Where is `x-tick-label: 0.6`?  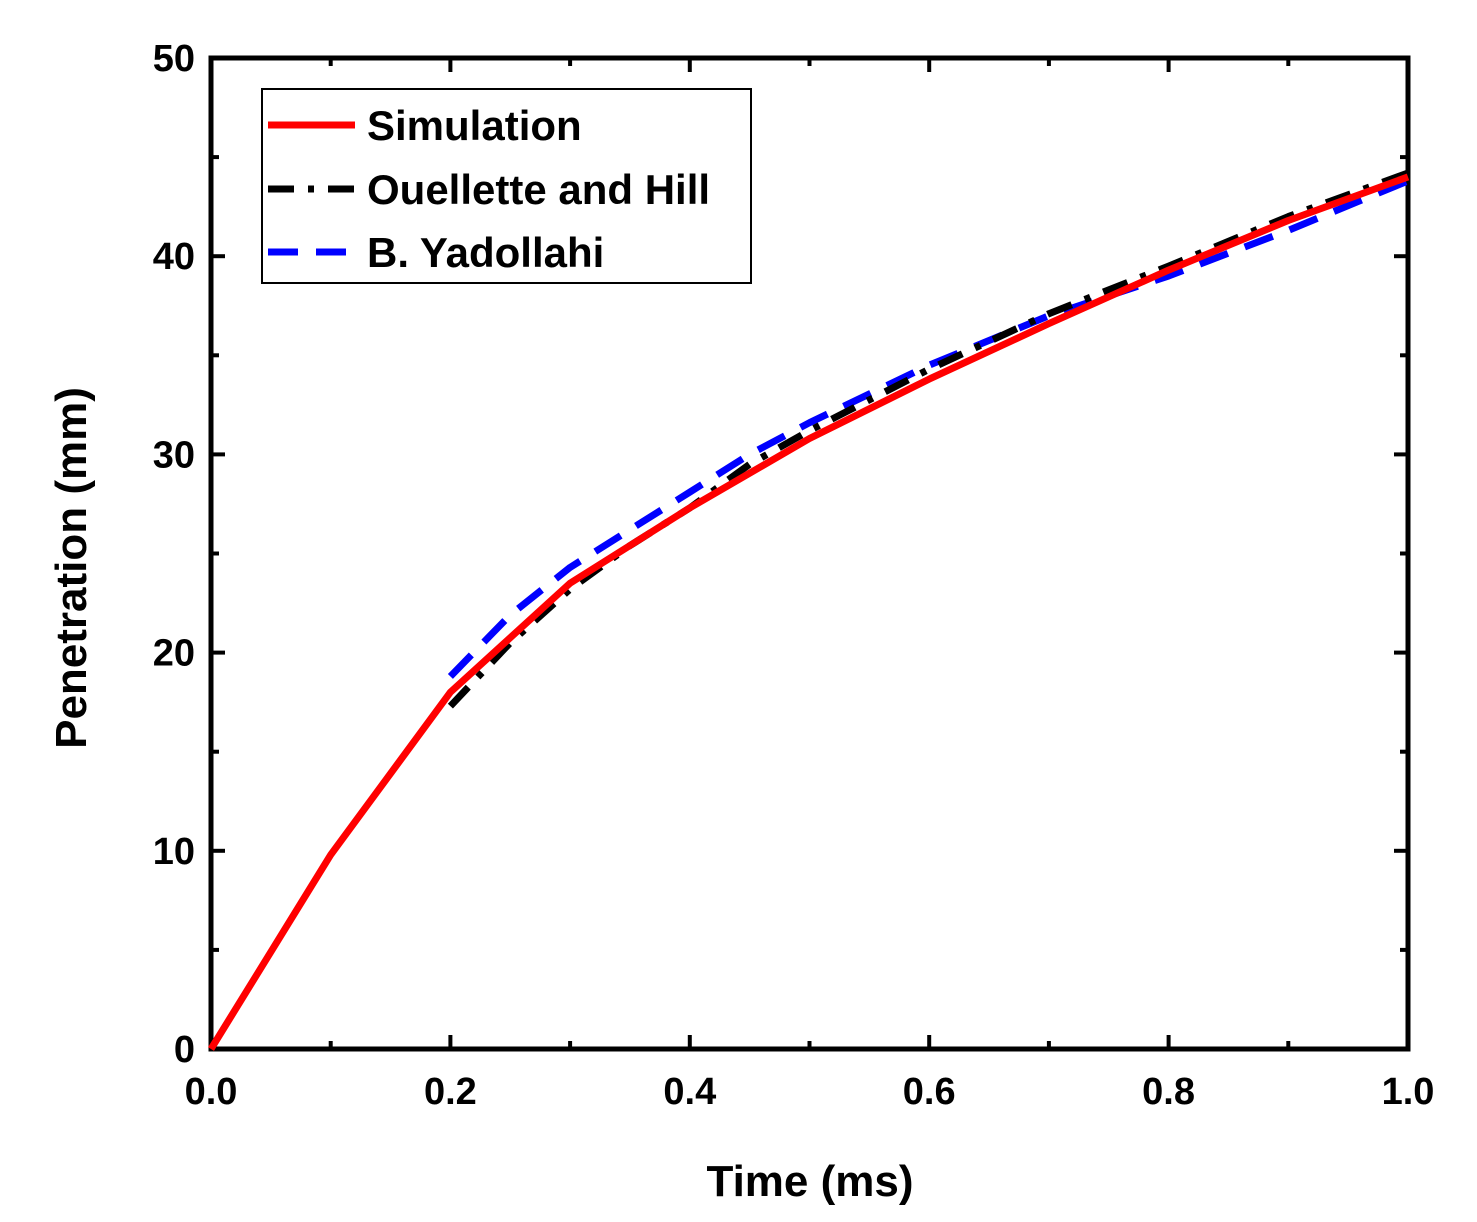 x-tick-label: 0.6 is located at coordinates (929, 1092).